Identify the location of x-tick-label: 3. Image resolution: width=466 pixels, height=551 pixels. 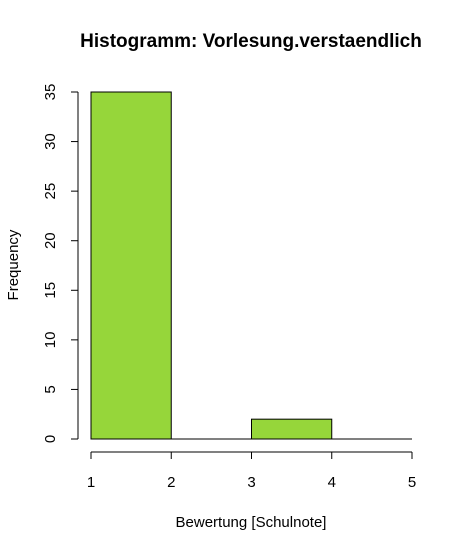
(251, 482).